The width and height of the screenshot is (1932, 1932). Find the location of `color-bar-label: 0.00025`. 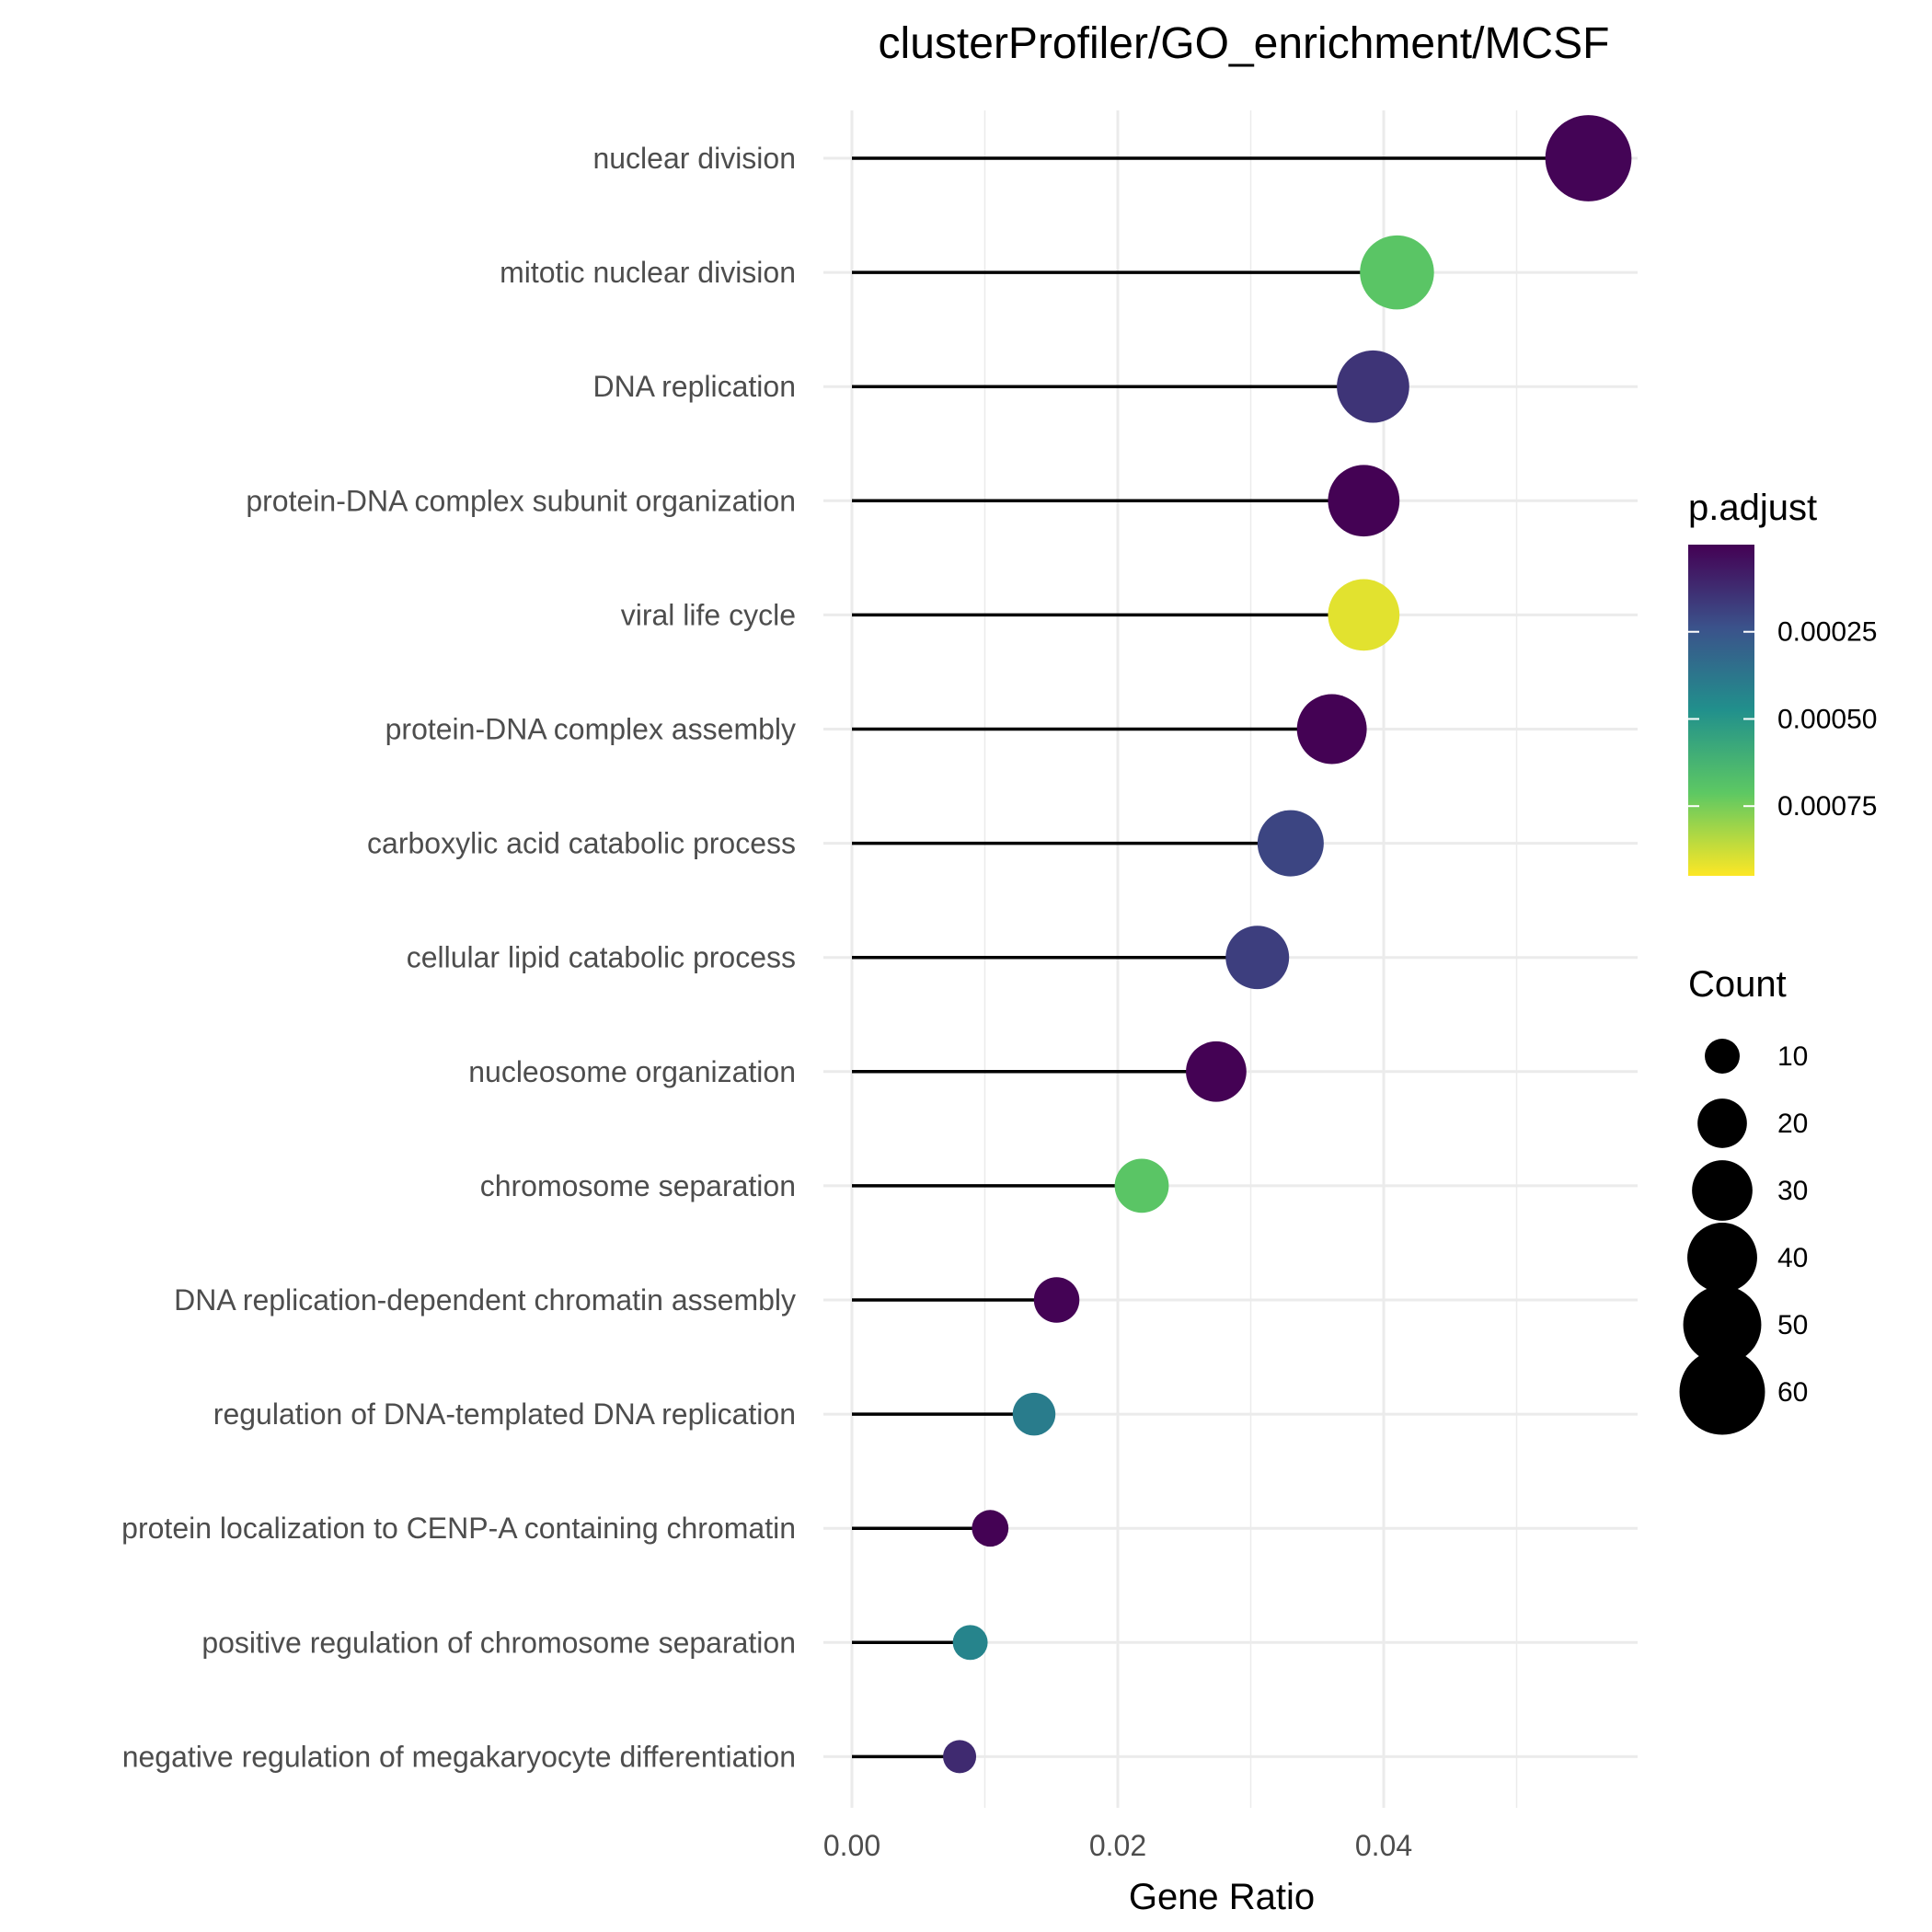

color-bar-label: 0.00025 is located at coordinates (1827, 632).